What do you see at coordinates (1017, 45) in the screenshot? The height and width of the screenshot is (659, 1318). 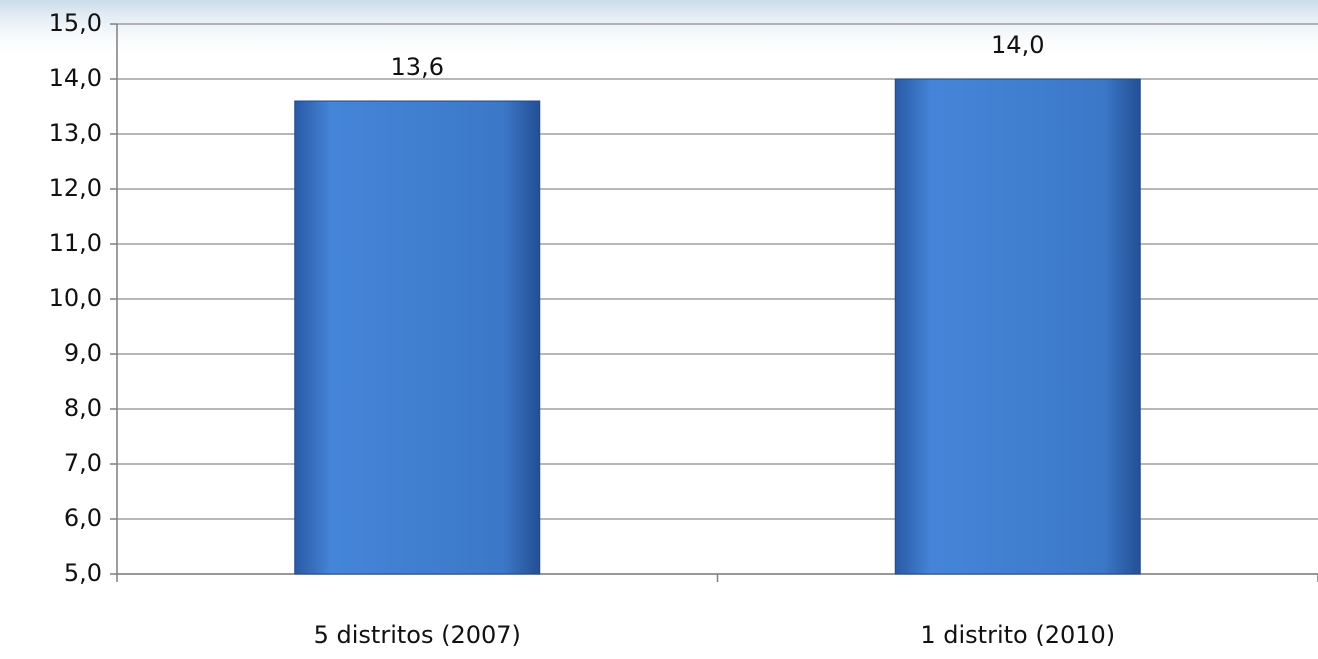 I see `data-label: 14,0` at bounding box center [1017, 45].